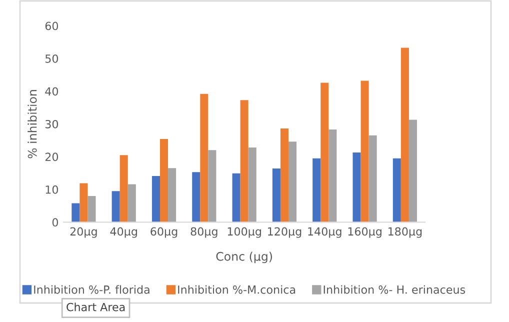 Image resolution: width=509 pixels, height=322 pixels. I want to click on x-tick-label: 160µg, so click(365, 232).